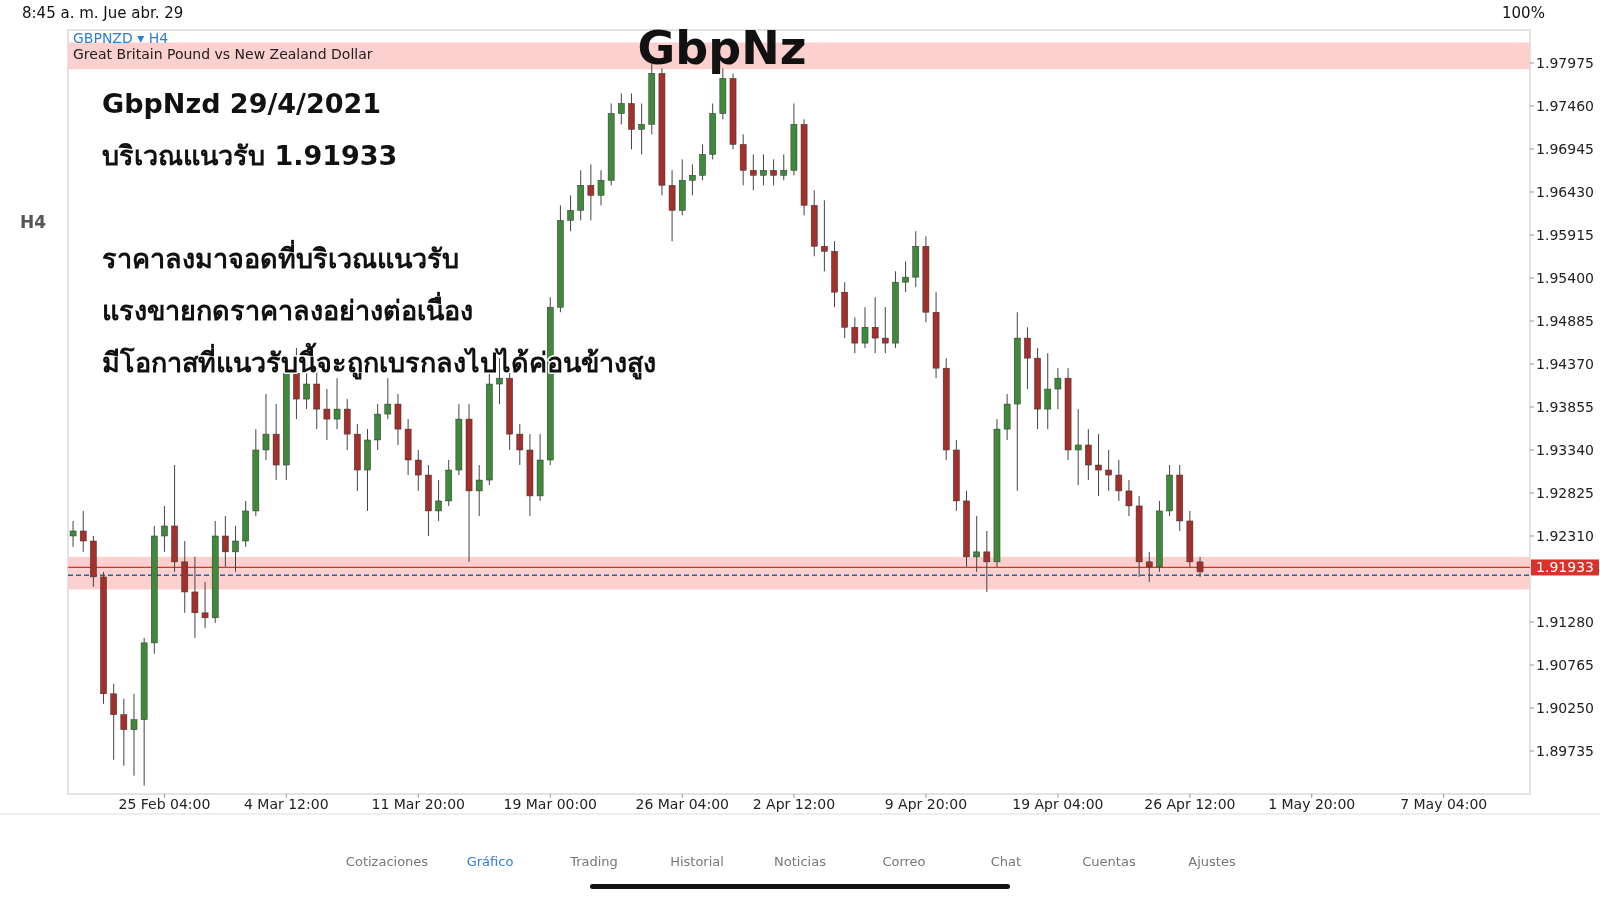 This screenshot has width=1600, height=900. Describe the element at coordinates (722, 48) in the screenshot. I see `annotation: GbpNz` at that location.